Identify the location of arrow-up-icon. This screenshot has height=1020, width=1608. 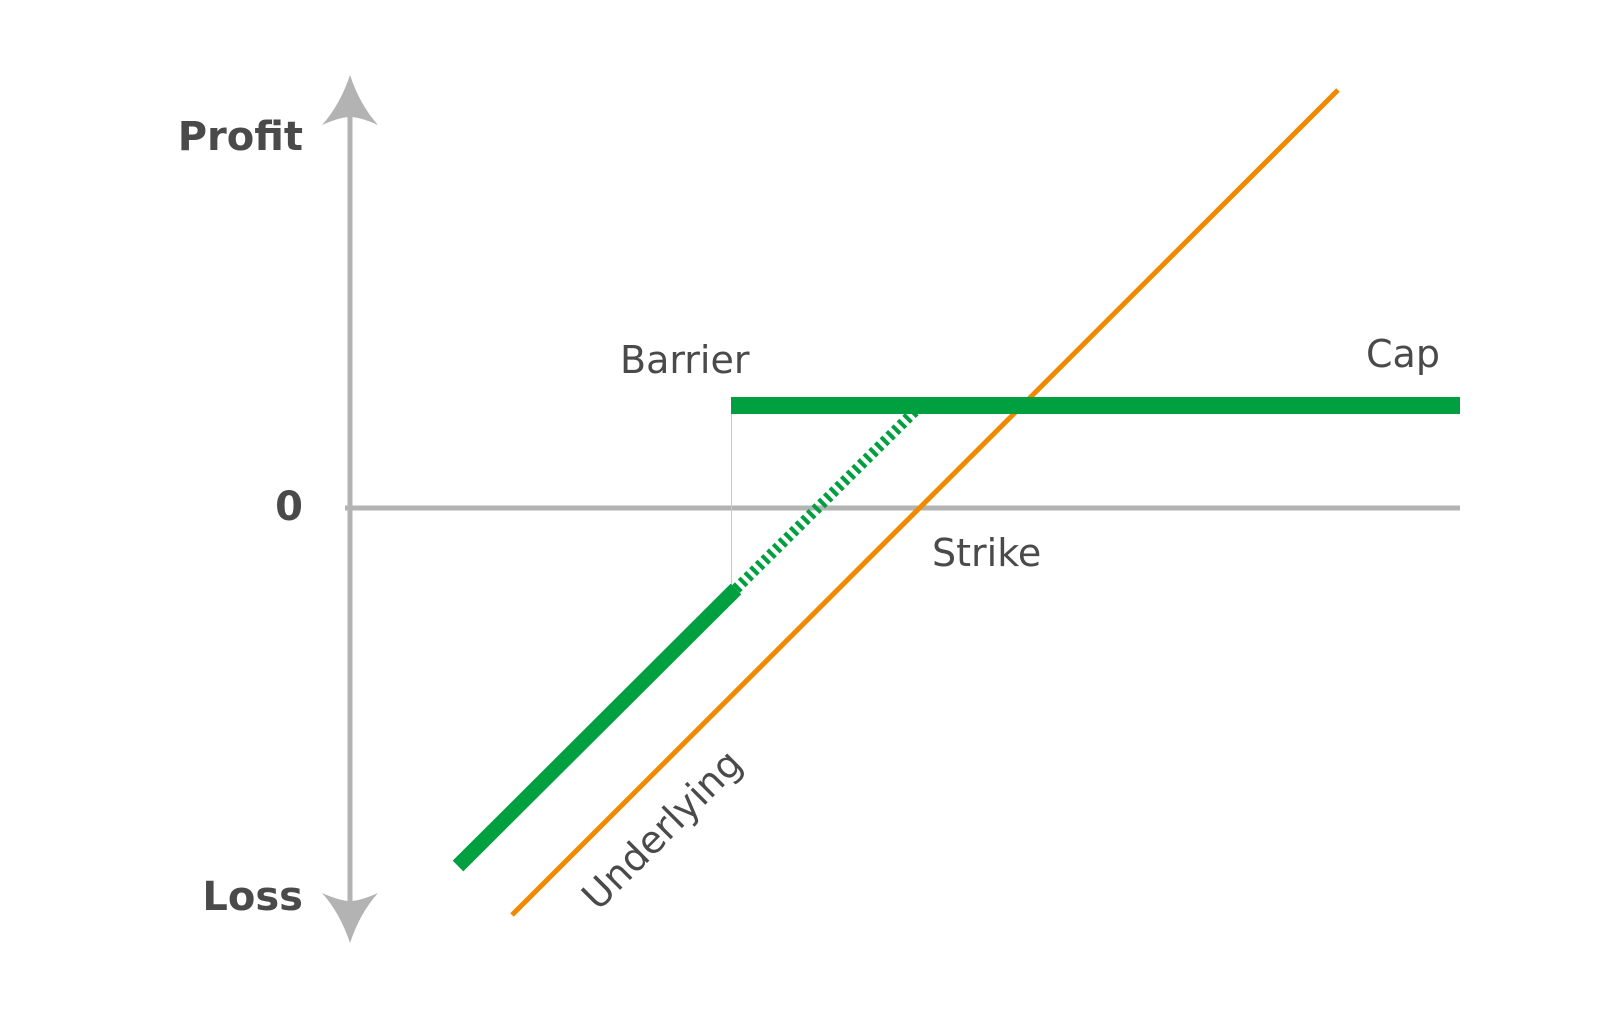
(350, 100).